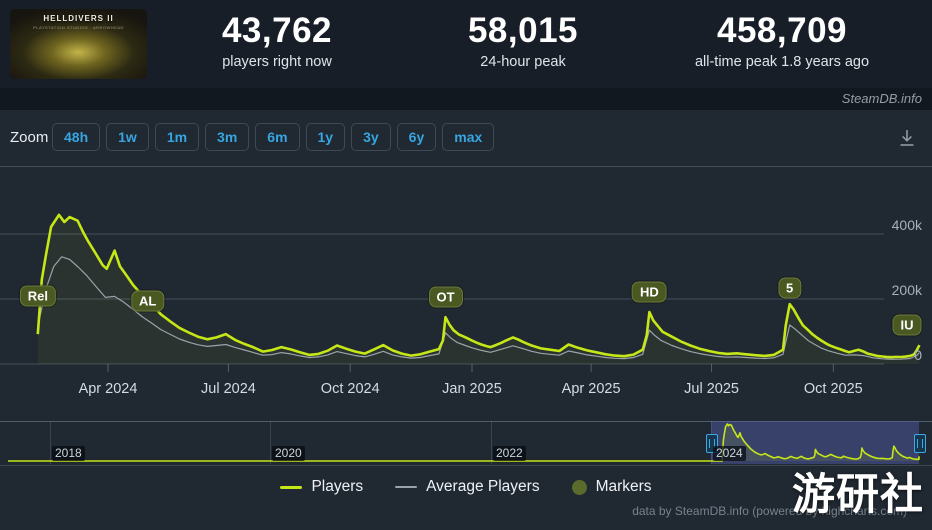 The height and width of the screenshot is (530, 932). Describe the element at coordinates (782, 30) in the screenshot. I see `stat-alltime-peak-value: 458,709` at that location.